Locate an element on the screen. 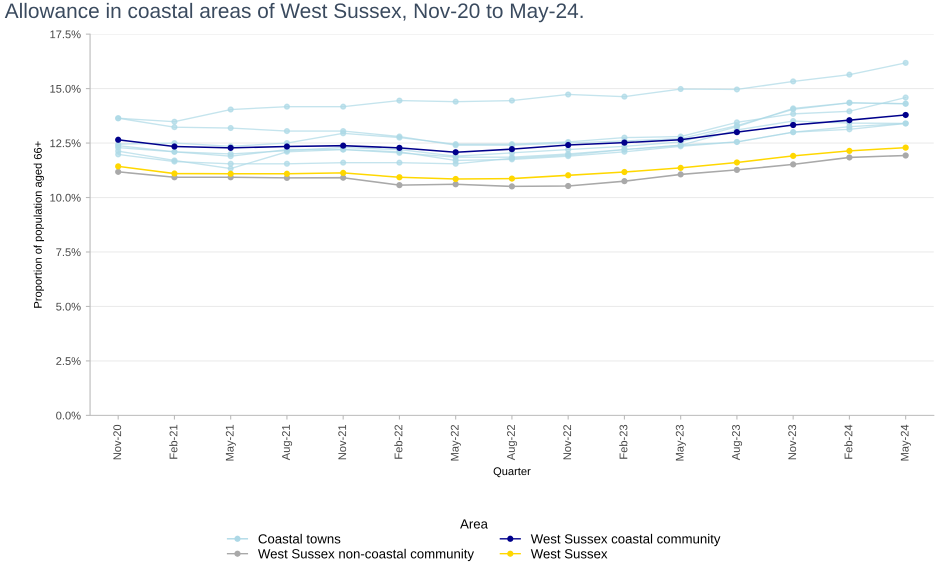  x-tick-label: Nov-20 is located at coordinates (117, 442).